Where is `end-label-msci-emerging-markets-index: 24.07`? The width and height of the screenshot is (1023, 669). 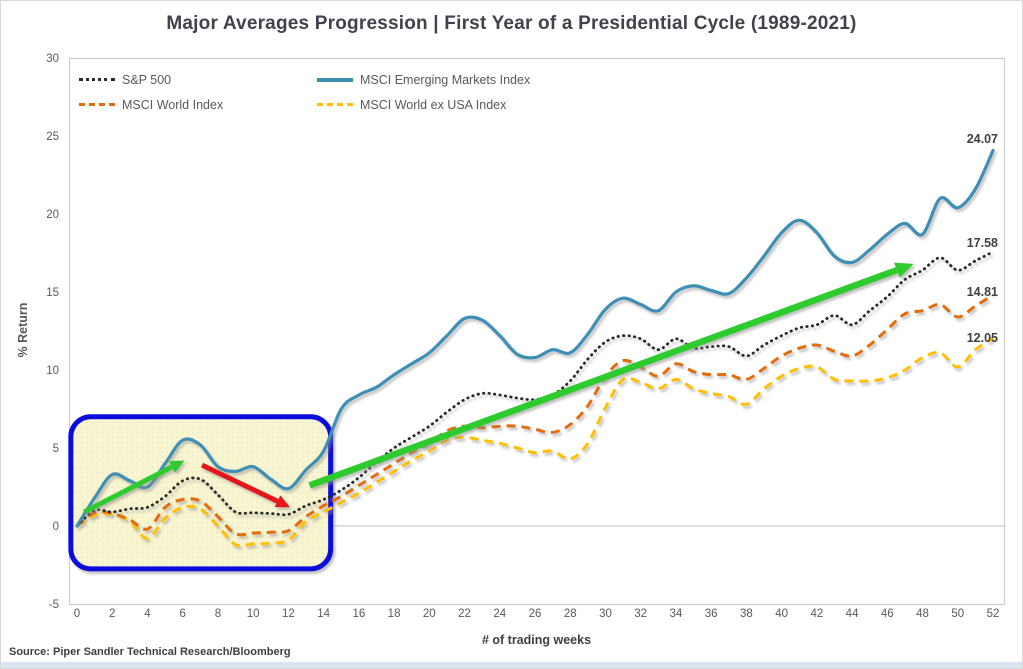
end-label-msci-emerging-markets-index: 24.07 is located at coordinates (982, 138).